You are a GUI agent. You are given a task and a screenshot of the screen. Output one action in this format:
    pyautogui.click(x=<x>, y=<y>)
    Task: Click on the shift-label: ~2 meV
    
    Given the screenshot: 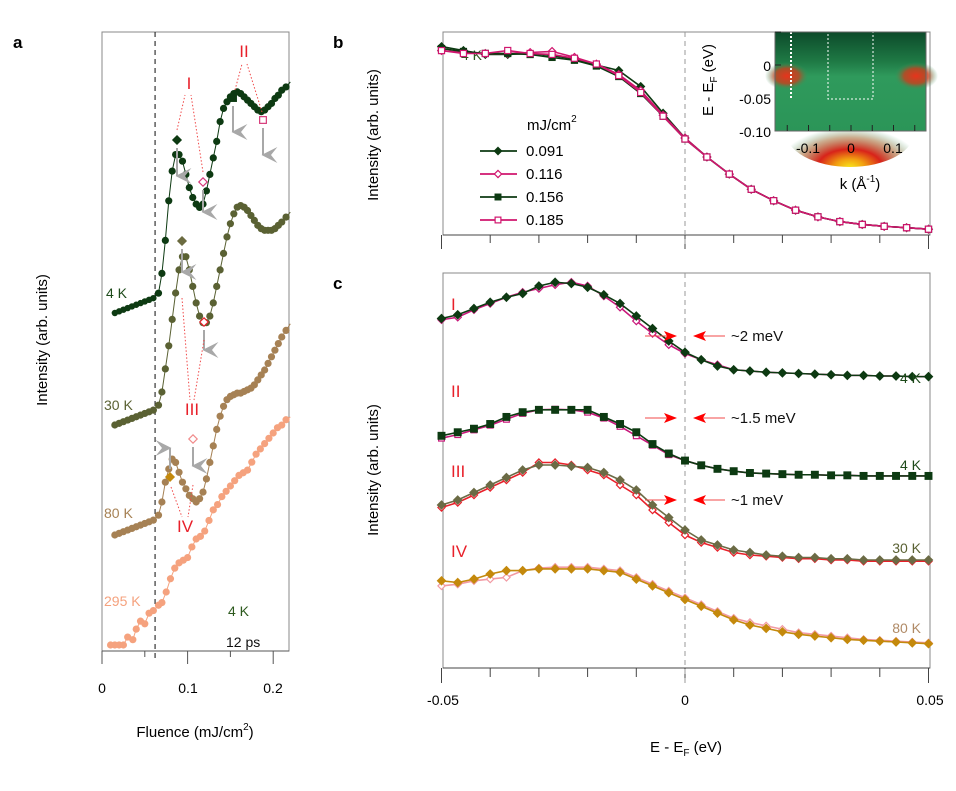 What is the action you would take?
    pyautogui.click(x=757, y=336)
    